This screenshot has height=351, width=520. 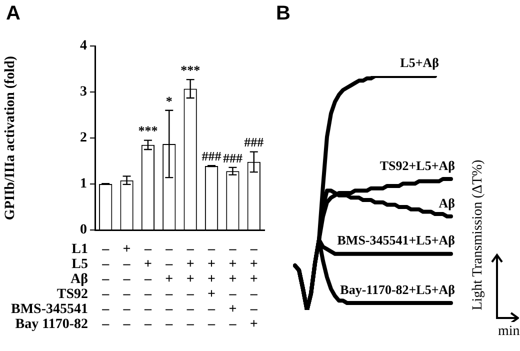 What do you see at coordinates (283, 13) in the screenshot?
I see `chart-title: B` at bounding box center [283, 13].